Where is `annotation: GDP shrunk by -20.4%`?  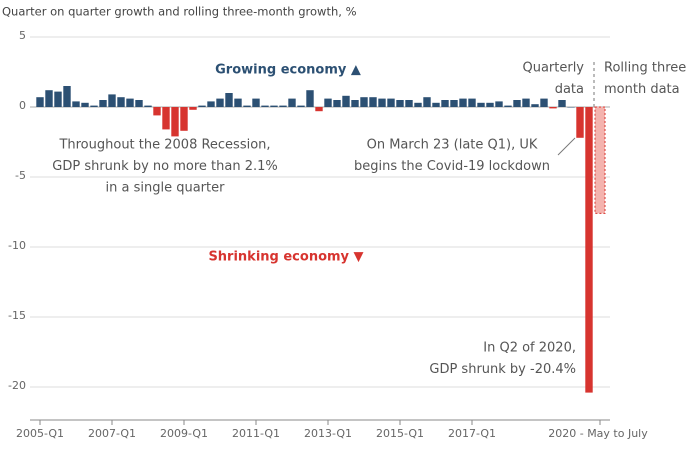
annotation: GDP shrunk by -20.4% is located at coordinates (502, 369).